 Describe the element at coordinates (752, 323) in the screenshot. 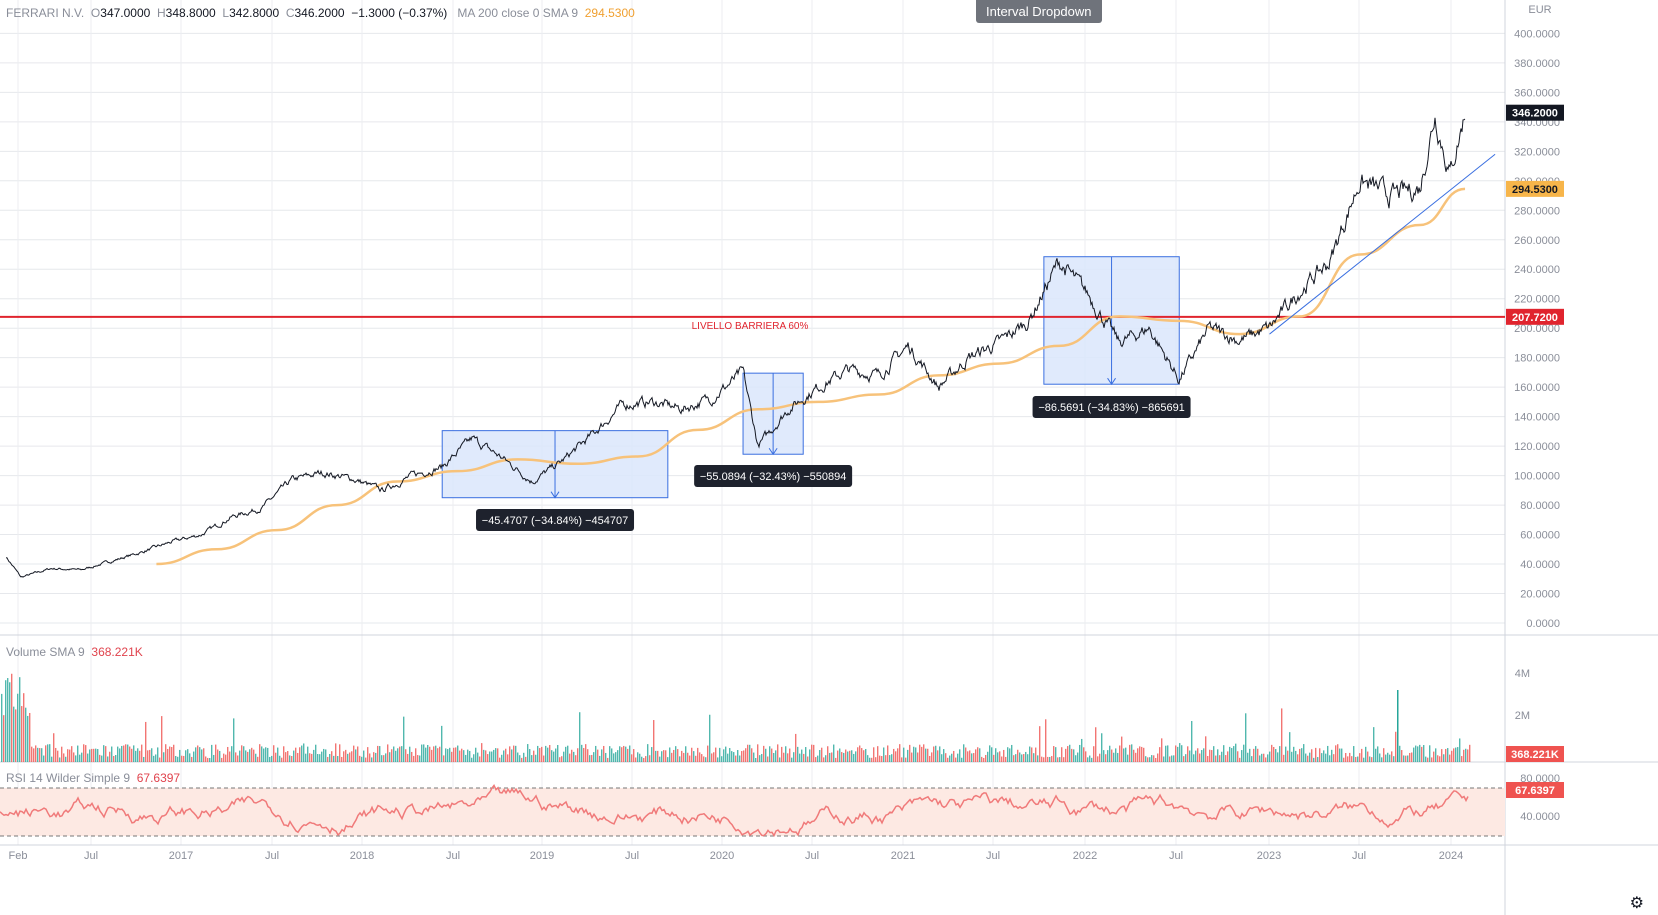

I see `barrier-line-group: LIVELLO BARRIERA 60%` at that location.